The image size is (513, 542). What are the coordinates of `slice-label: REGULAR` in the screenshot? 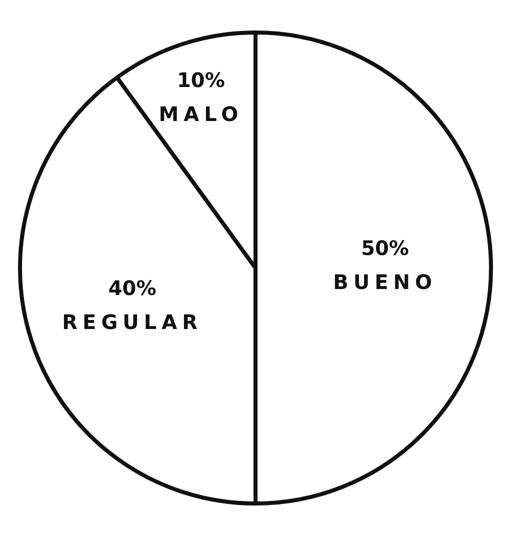 It's located at (132, 322).